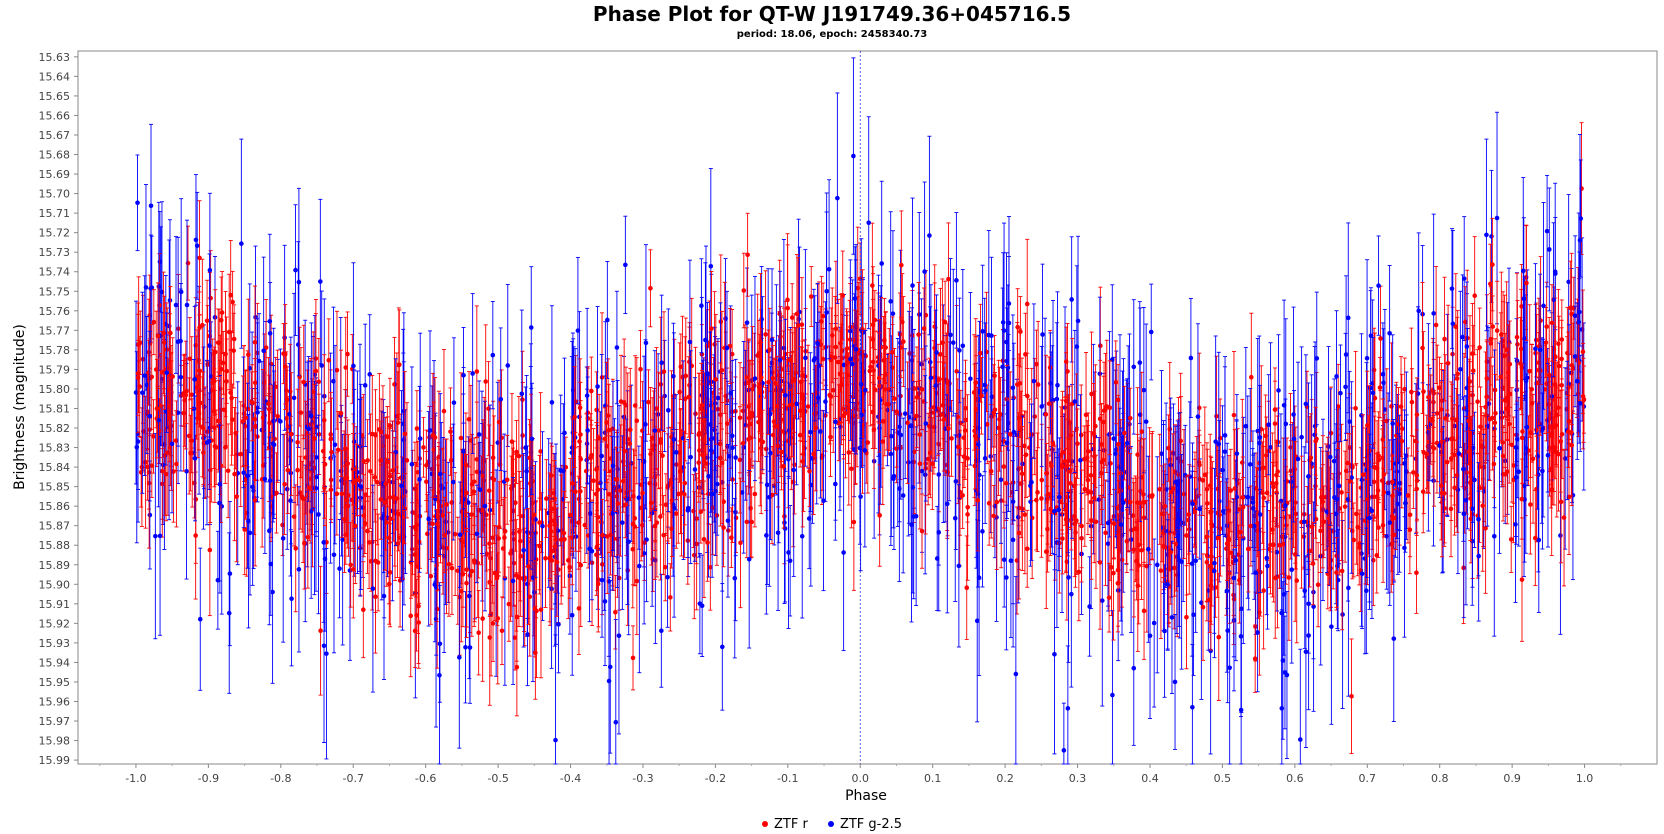  Describe the element at coordinates (832, 14) in the screenshot. I see `chart-title: Phase Plot for QT-W J191749.36+045716.5` at that location.